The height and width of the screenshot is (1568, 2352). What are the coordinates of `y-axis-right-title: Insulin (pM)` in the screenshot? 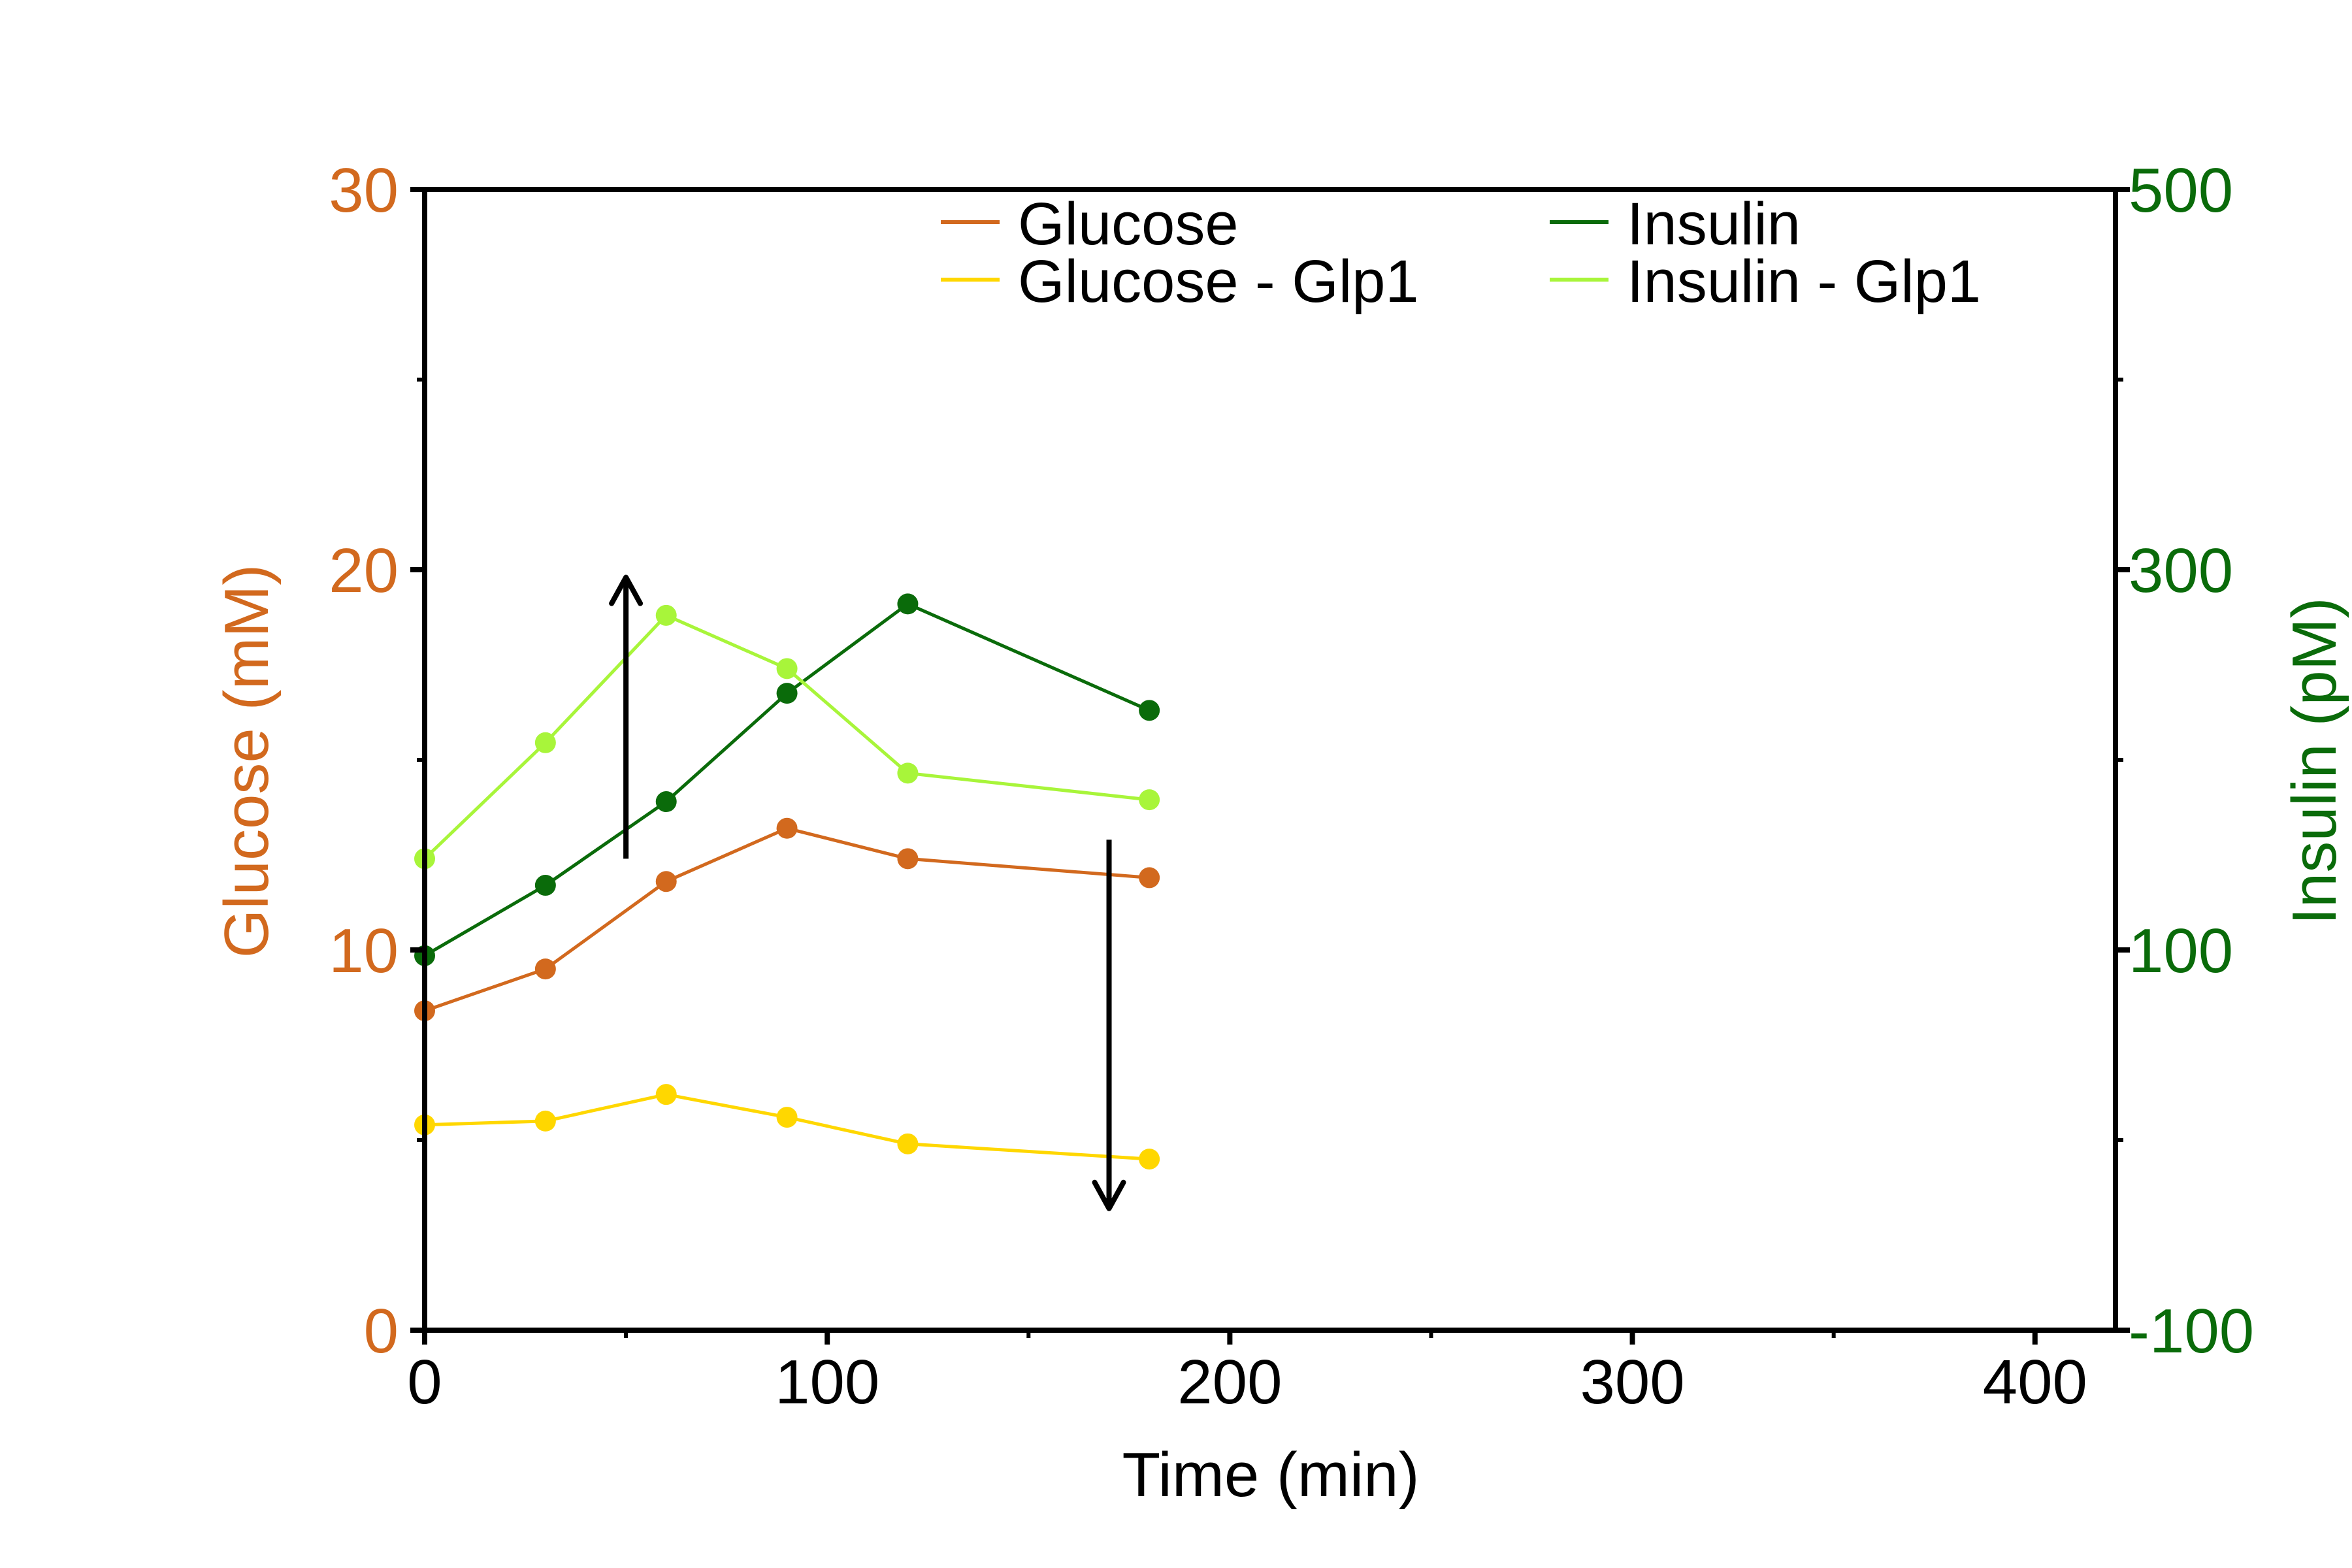 It's located at (2314, 760).